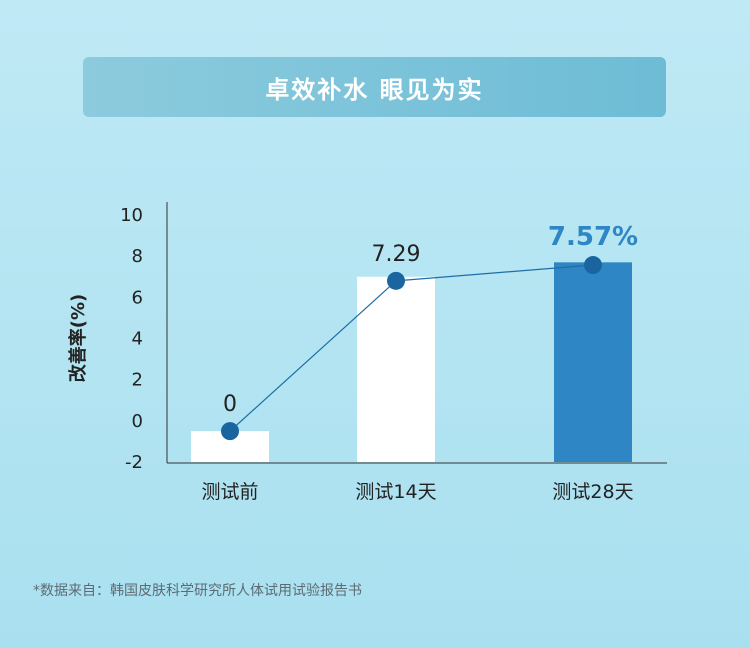 This screenshot has width=750, height=648. Describe the element at coordinates (395, 492) in the screenshot. I see `x-tick-label: 测试14天` at that location.